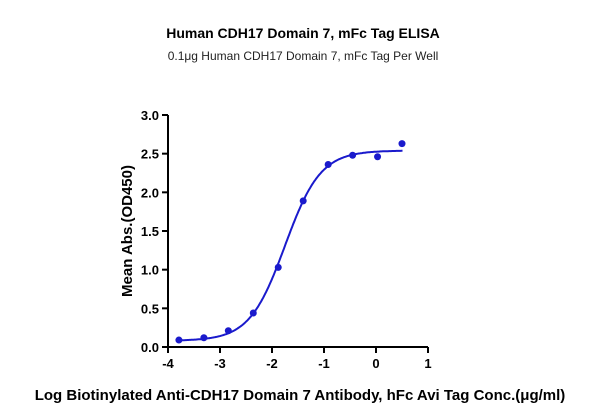 Image resolution: width=606 pixels, height=419 pixels. What do you see at coordinates (150, 347) in the screenshot?
I see `y-tick-label: 0.0` at bounding box center [150, 347].